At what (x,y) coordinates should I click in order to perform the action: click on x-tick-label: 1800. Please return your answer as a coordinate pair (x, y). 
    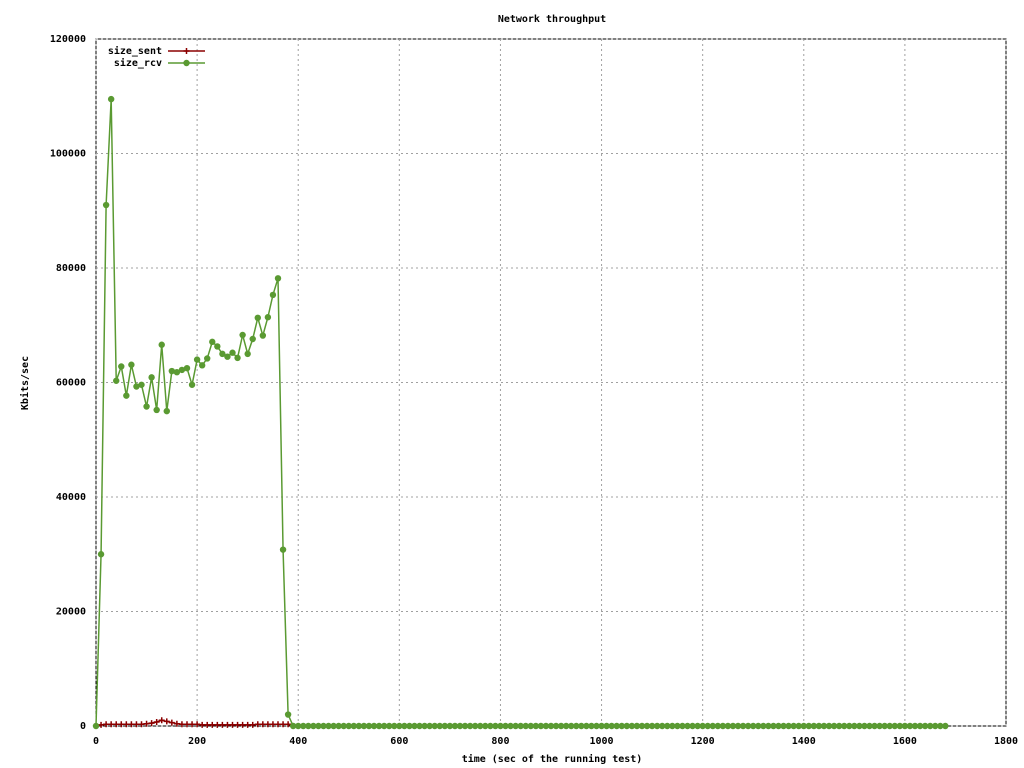
    Looking at the image, I should click on (1006, 741).